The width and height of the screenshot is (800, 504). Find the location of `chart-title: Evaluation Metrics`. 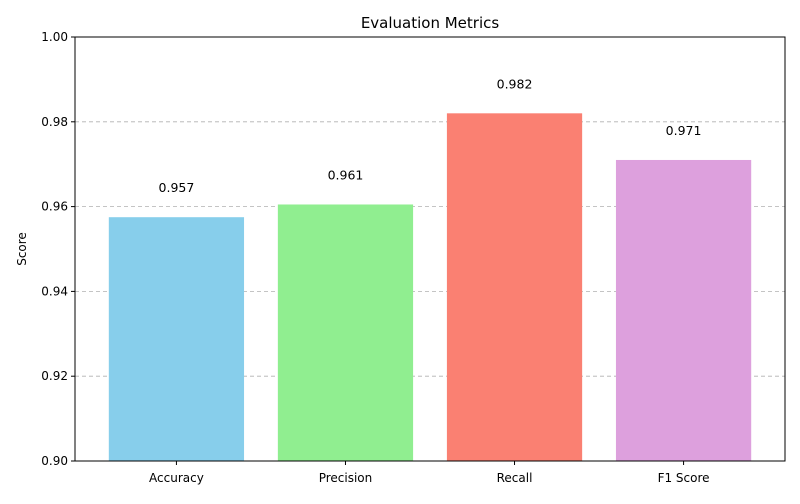

chart-title: Evaluation Metrics is located at coordinates (430, 23).